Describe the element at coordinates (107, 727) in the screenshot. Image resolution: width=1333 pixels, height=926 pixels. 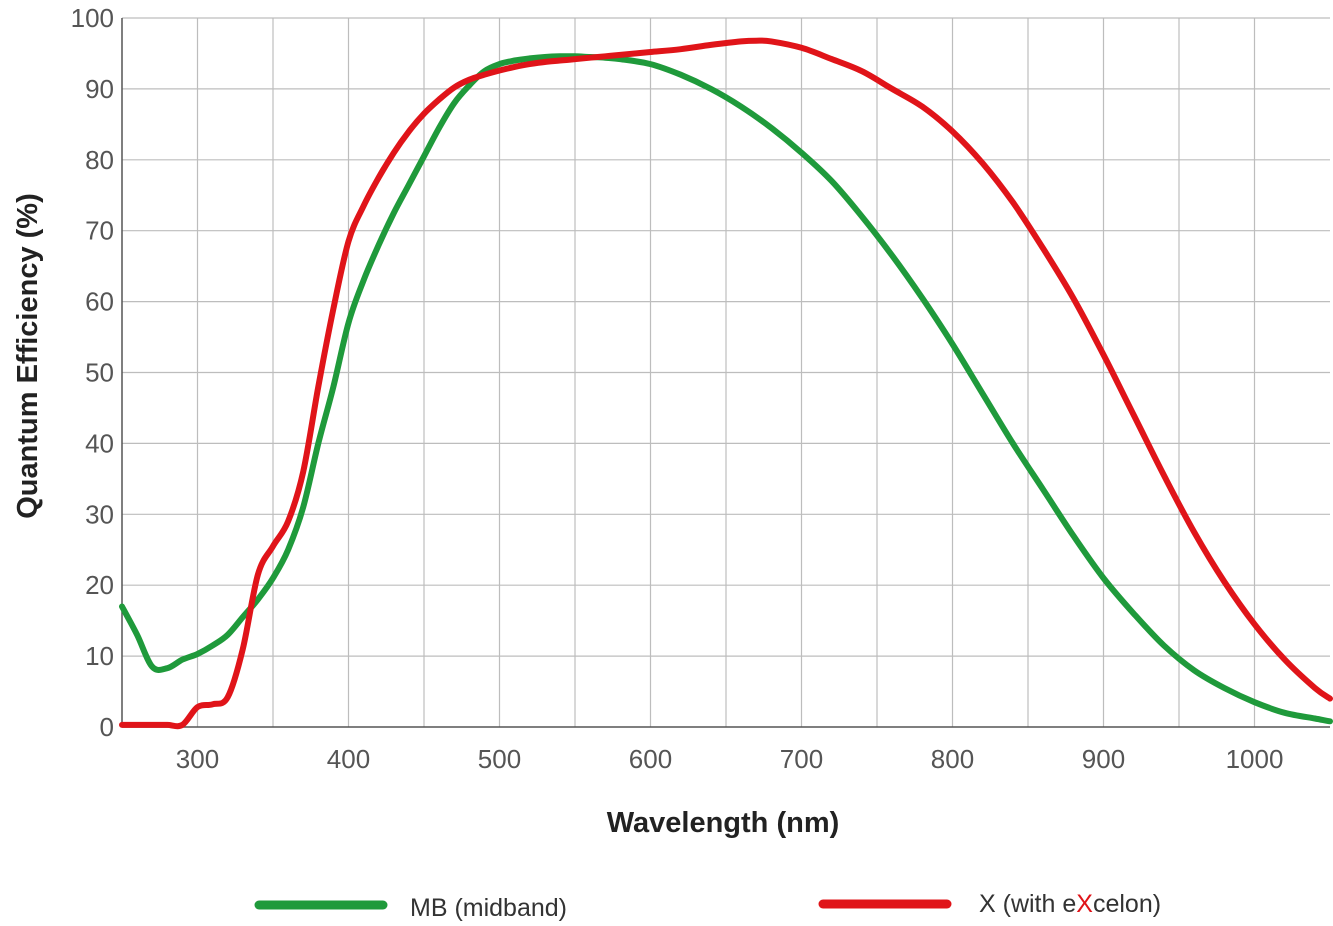
I see `y-tick-label: 0` at that location.